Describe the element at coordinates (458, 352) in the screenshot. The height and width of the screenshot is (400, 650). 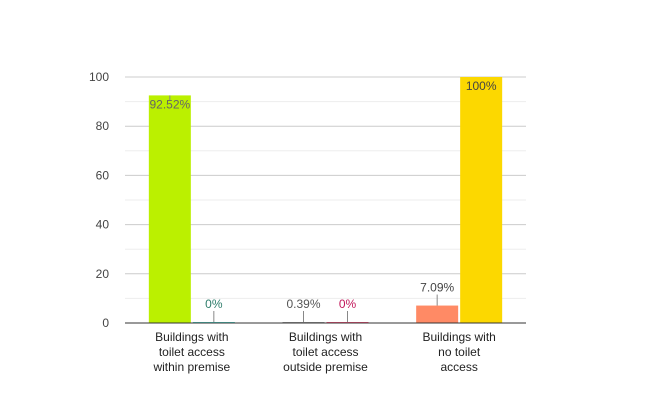
I see `x-category-label: Buildings with no toilet access` at that location.